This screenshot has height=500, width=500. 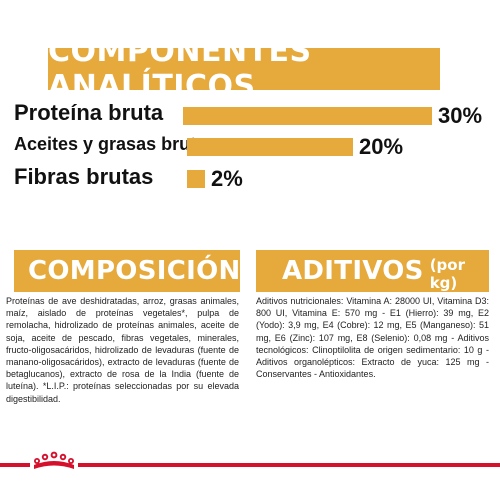 I want to click on analytics-bar-fats, so click(x=270, y=147).